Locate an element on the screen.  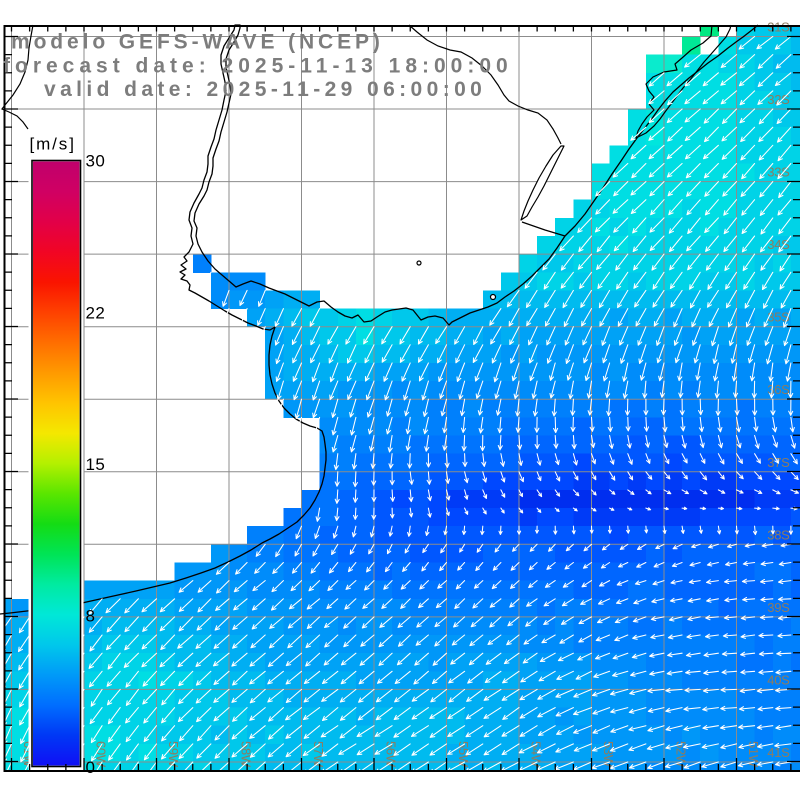
svg-text: 41S is located at coordinates (778, 752).